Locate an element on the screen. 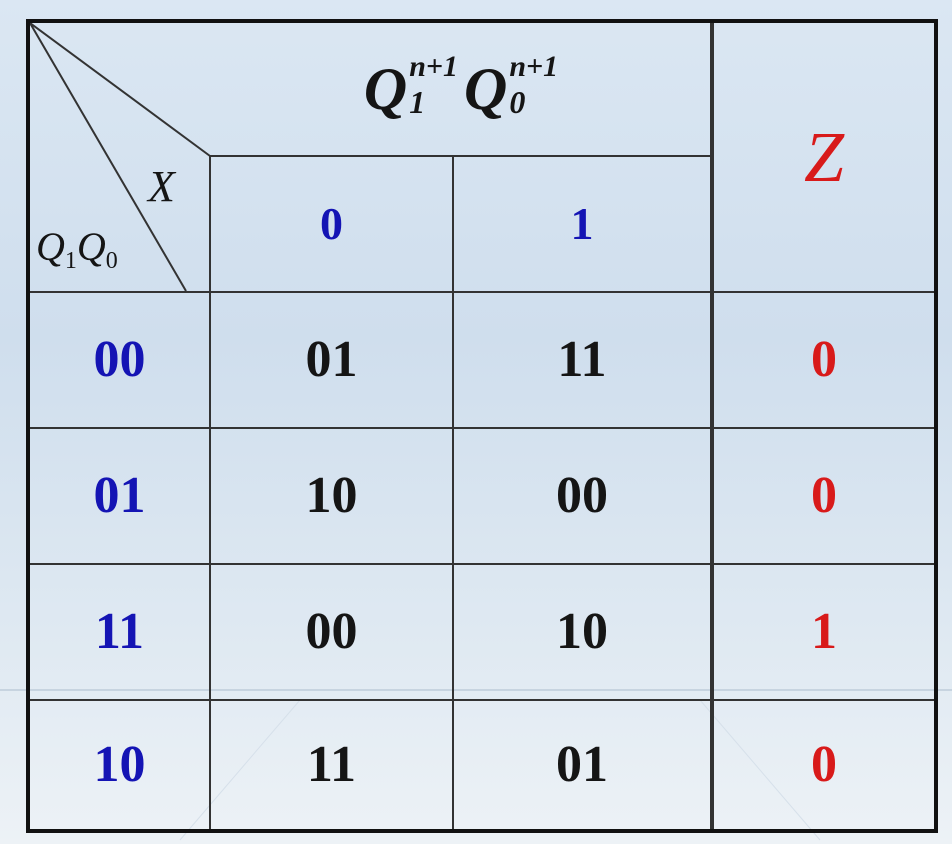 The height and width of the screenshot is (844, 952). state-cell: 00 is located at coordinates (119, 359).